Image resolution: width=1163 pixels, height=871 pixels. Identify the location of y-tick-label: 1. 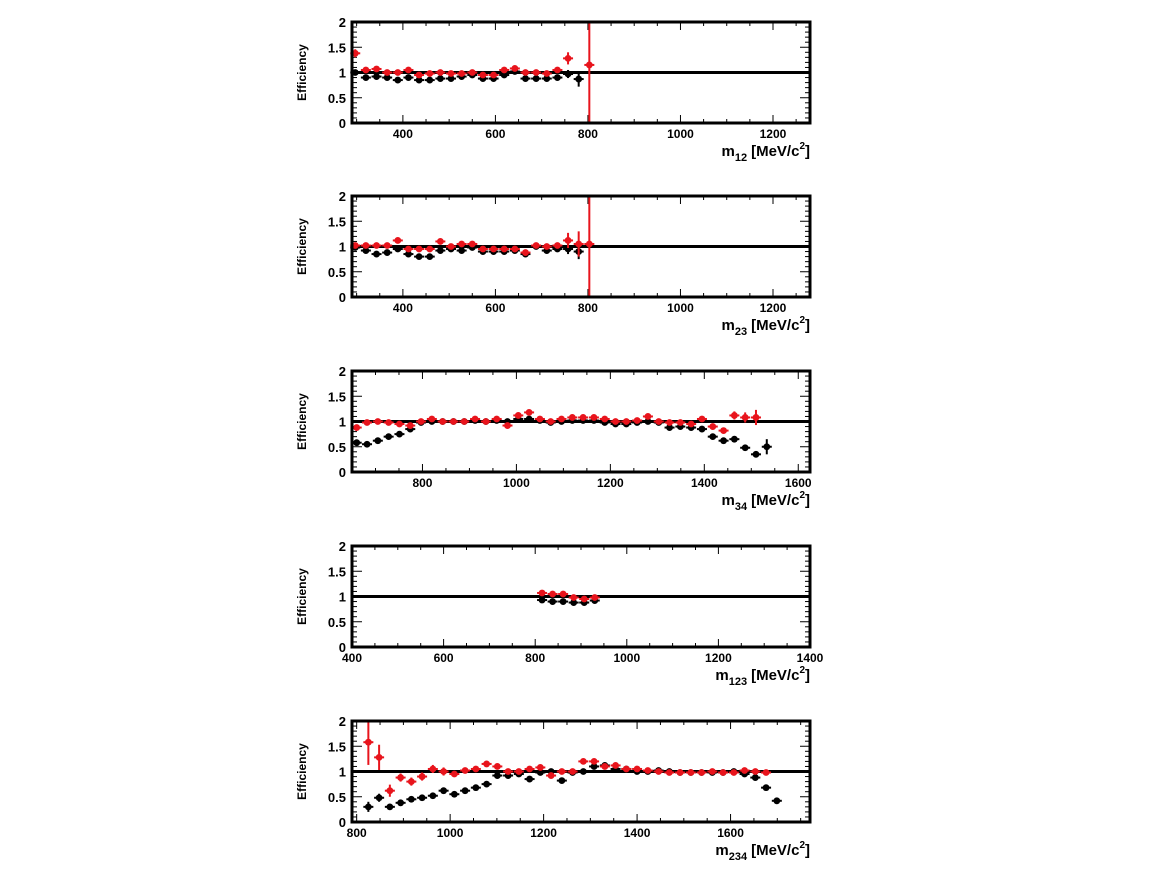
(342, 772).